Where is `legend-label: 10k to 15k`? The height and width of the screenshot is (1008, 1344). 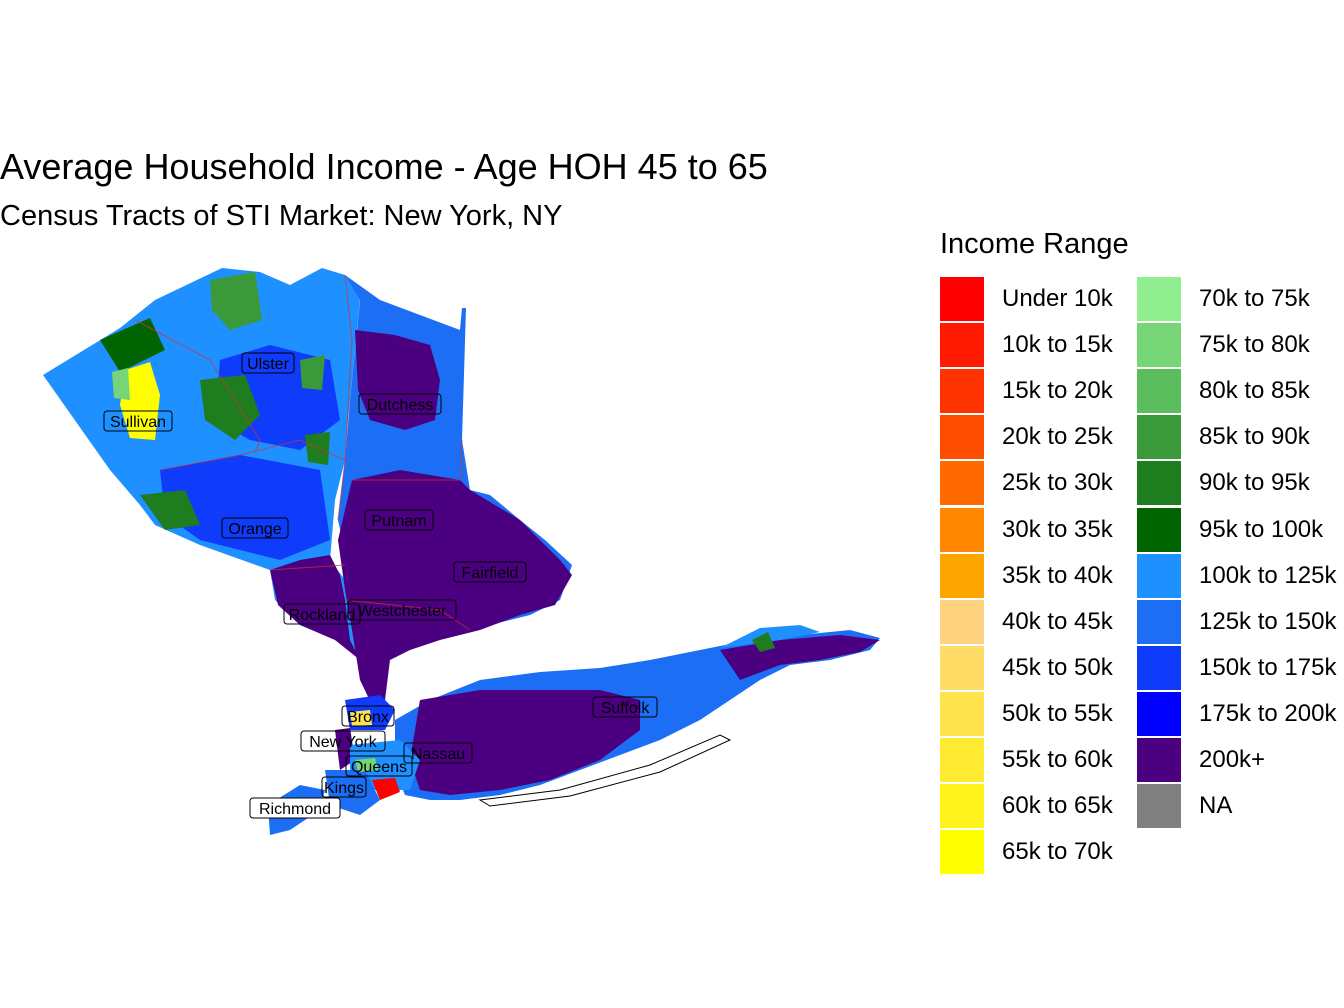
legend-label: 10k to 15k is located at coordinates (1057, 345).